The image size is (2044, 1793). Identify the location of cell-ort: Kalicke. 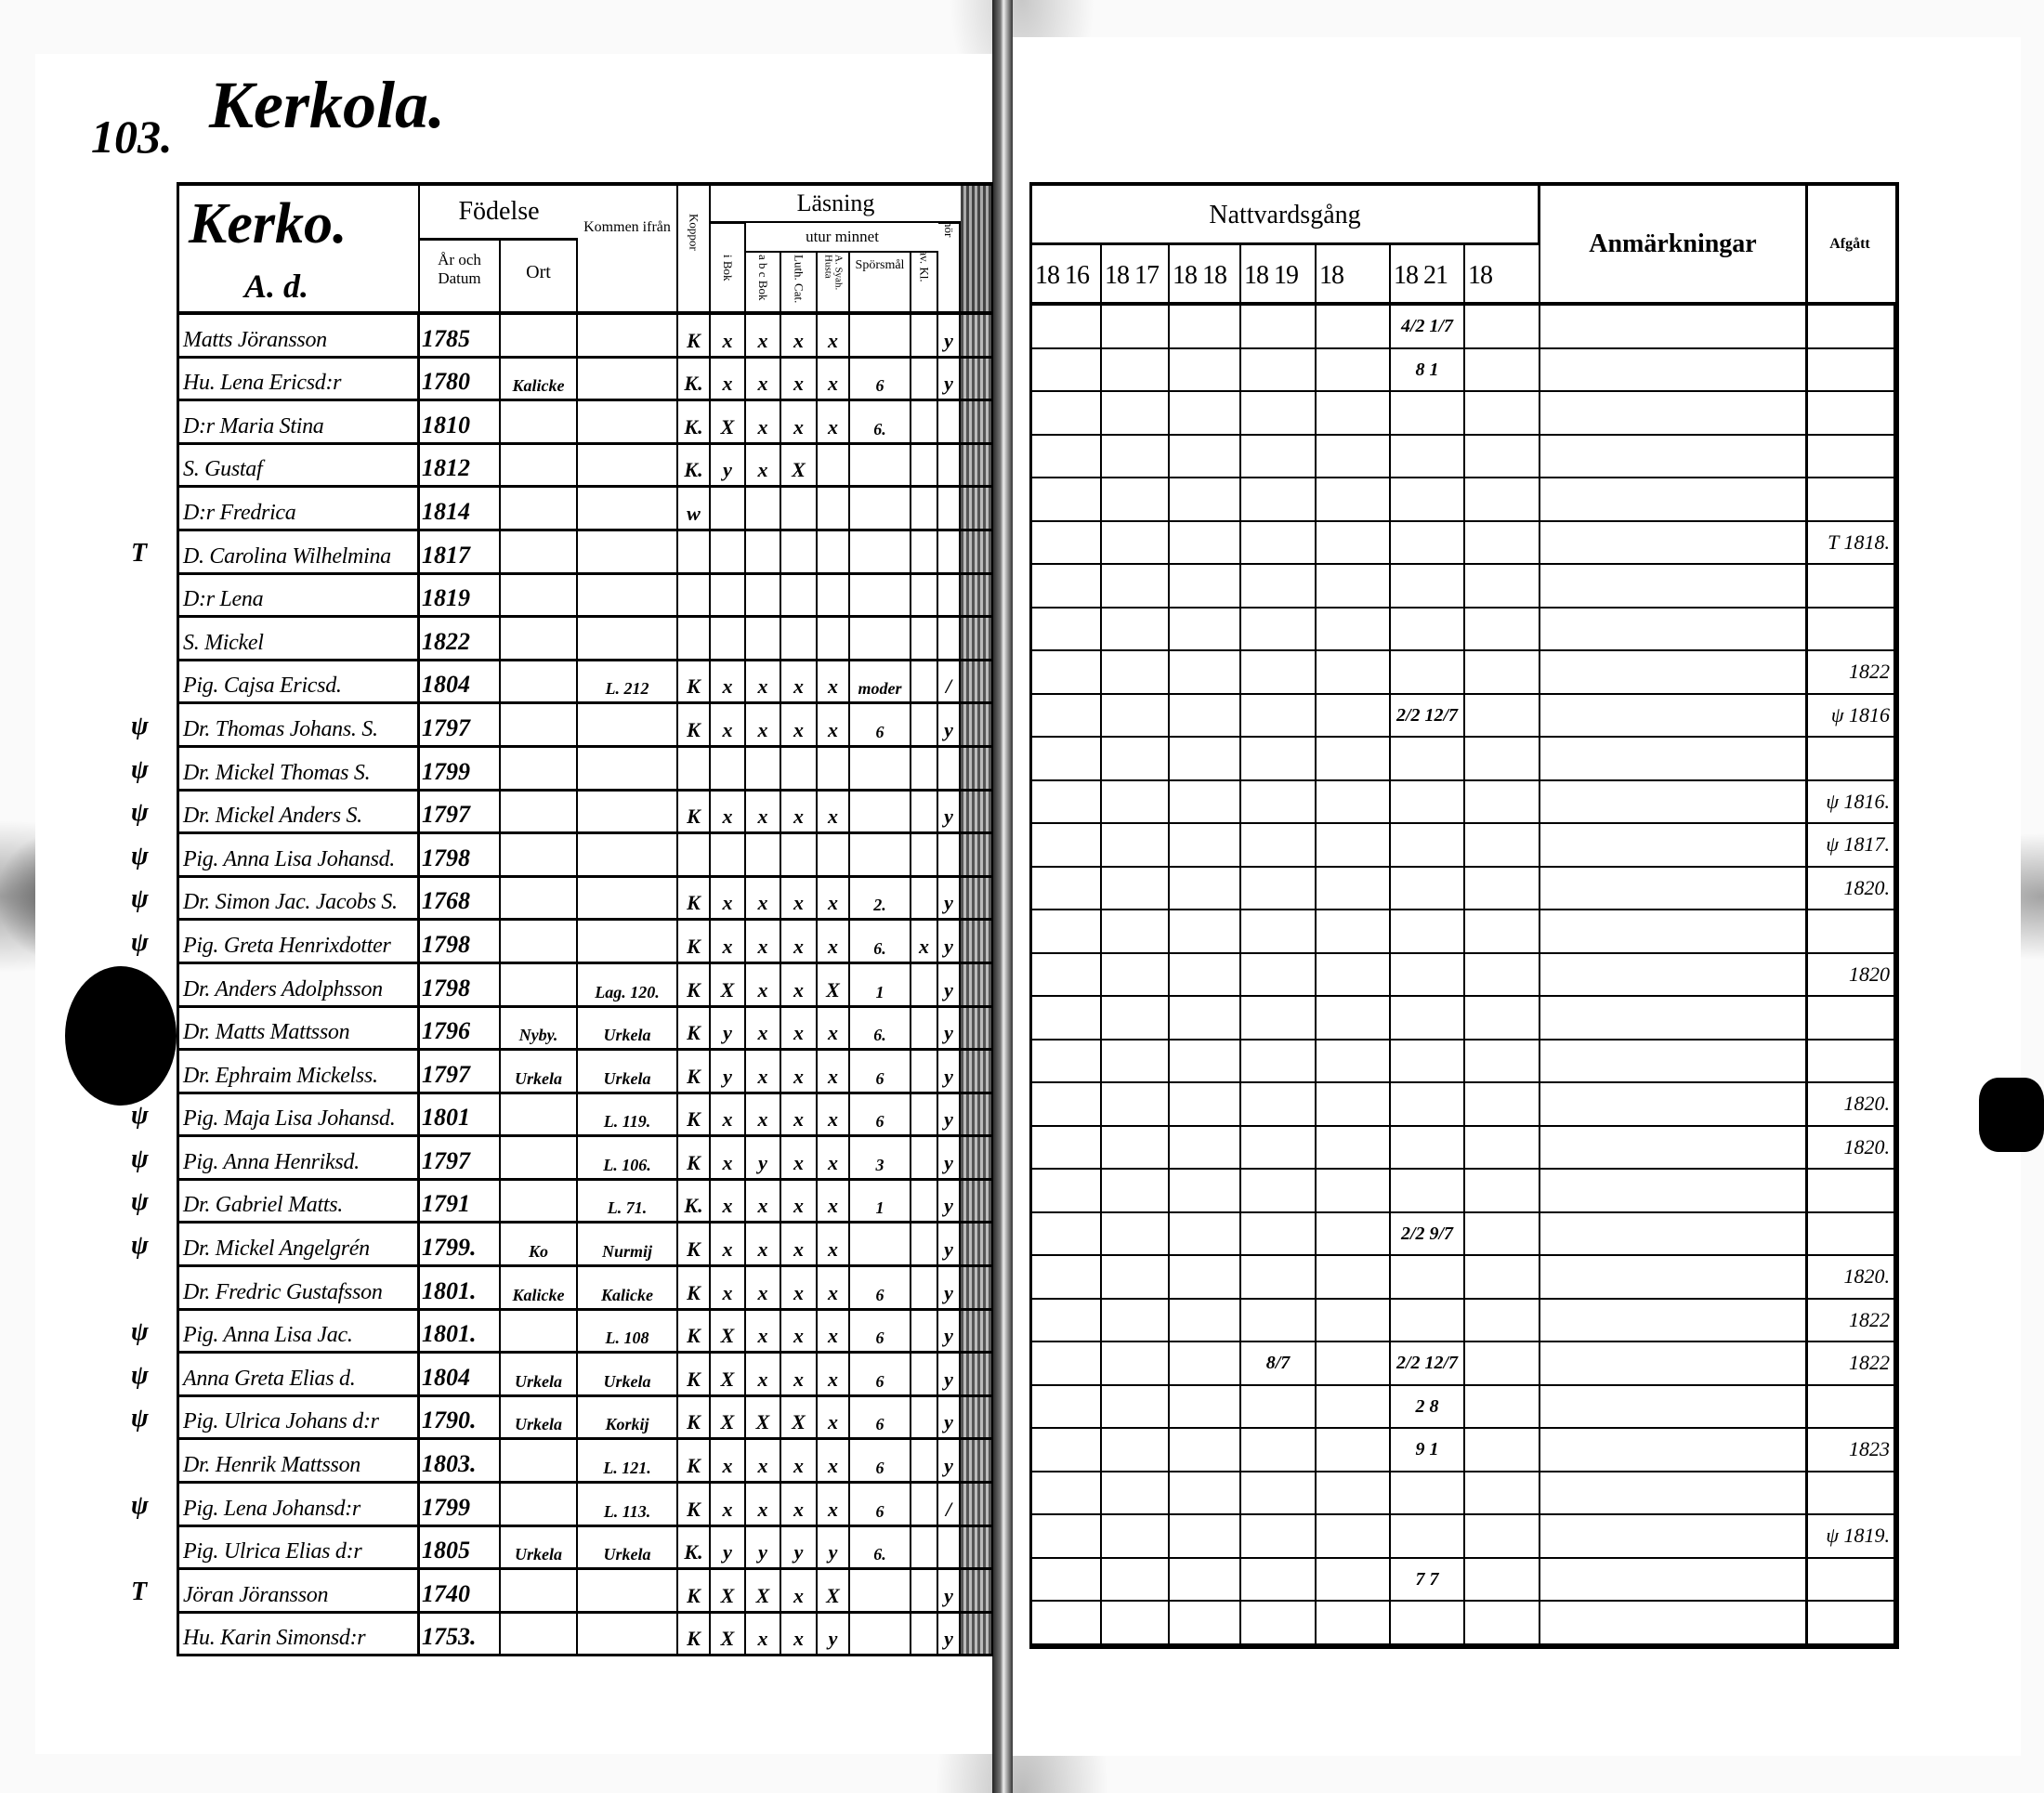
(539, 378).